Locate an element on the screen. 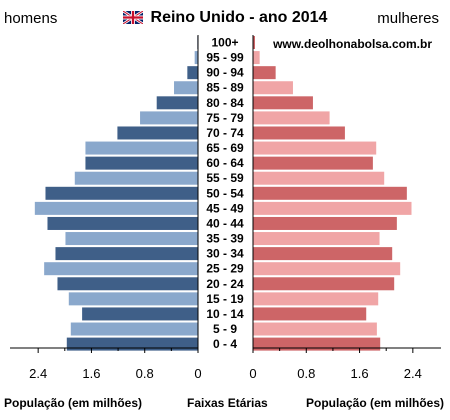 The height and width of the screenshot is (420, 450). right-axis-title: População (em milhões) is located at coordinates (375, 403).